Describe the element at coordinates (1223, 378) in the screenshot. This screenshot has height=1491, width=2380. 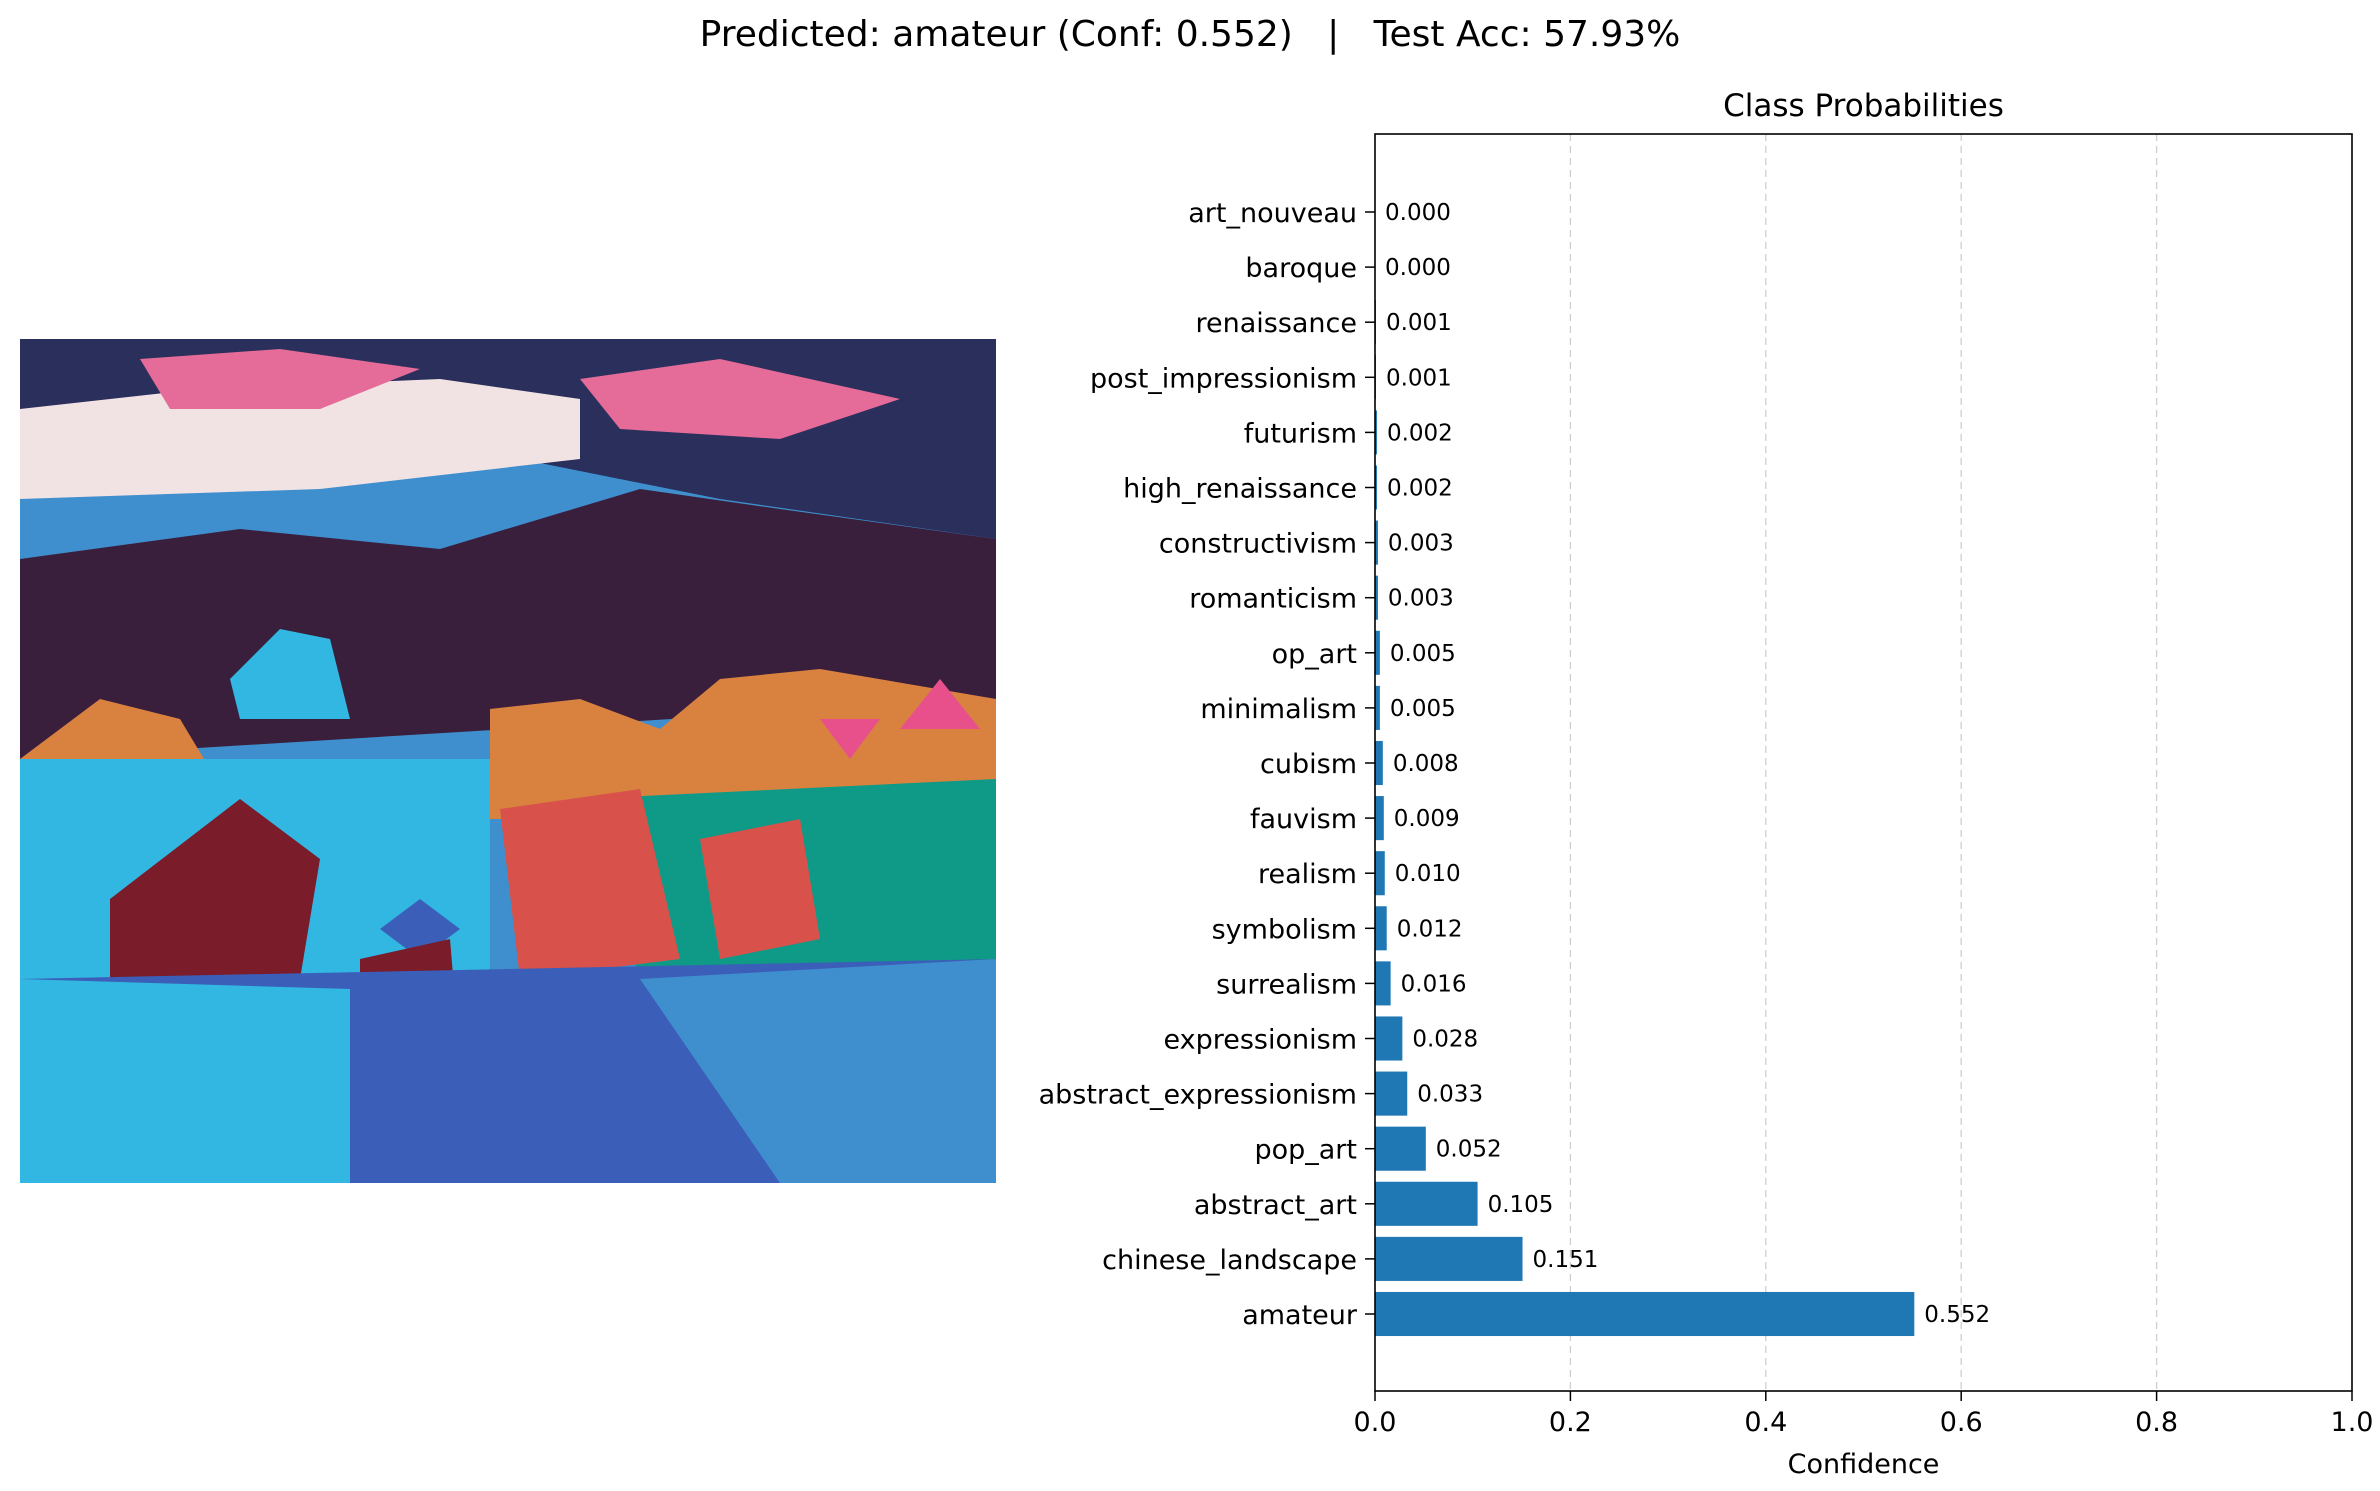
I see `y-tick-label: post_impressionism` at that location.